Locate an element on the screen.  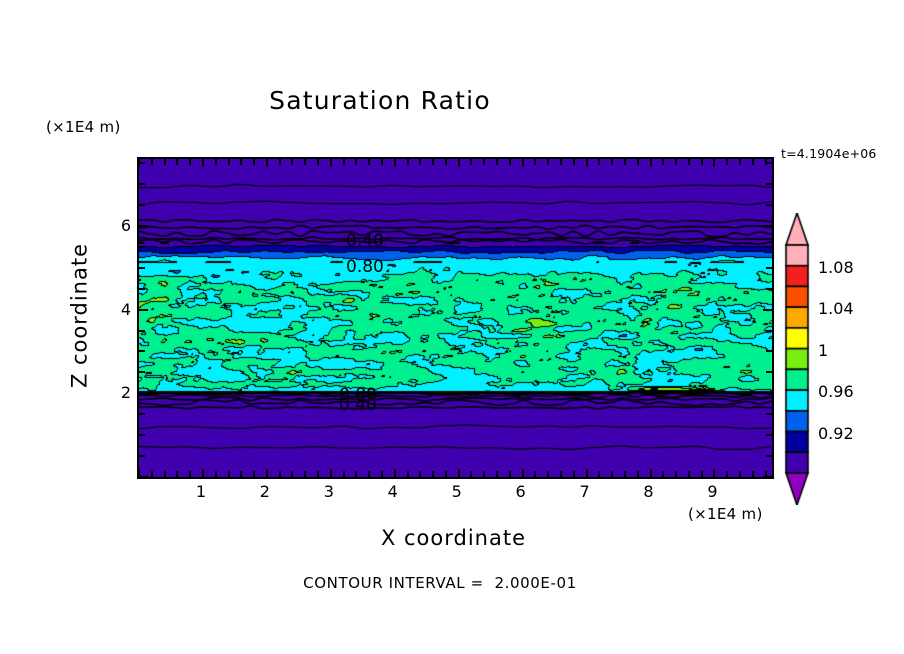
x-unit-label: (×1E4 m) is located at coordinates (725, 514).